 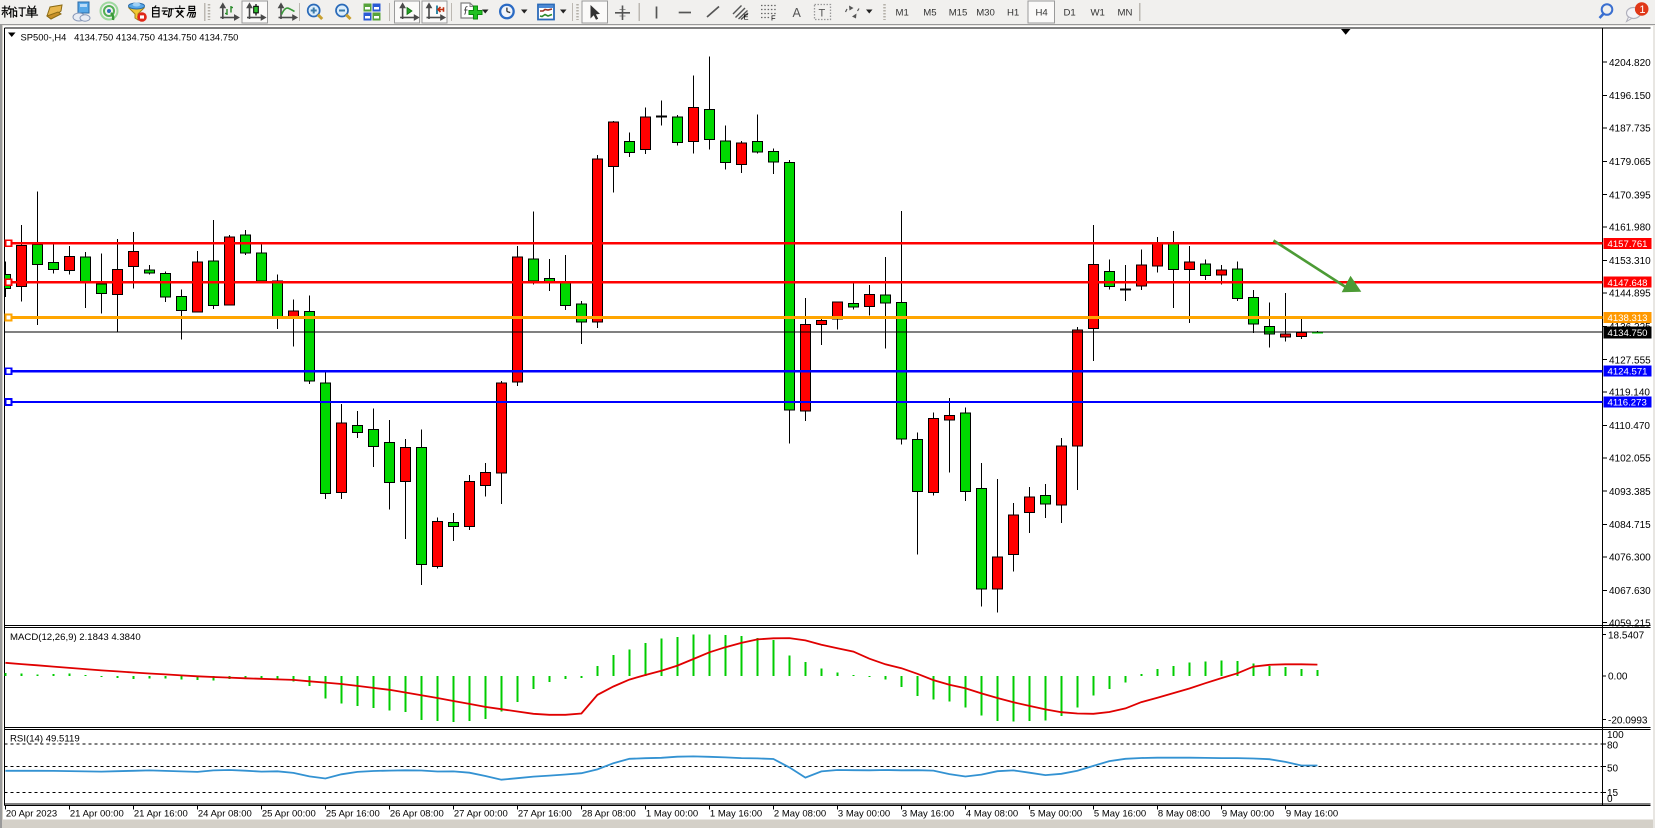 I want to click on svg-text: 4196.150, so click(x=1630, y=96).